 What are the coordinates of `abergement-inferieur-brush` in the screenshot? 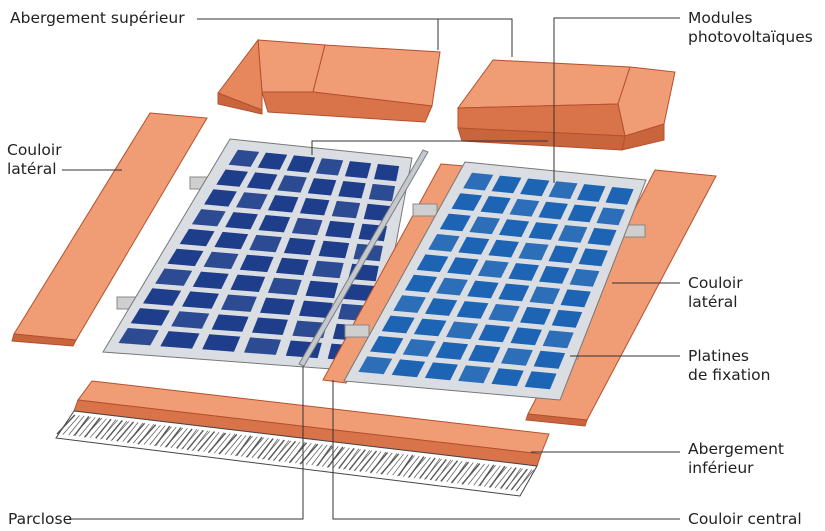 It's located at (295, 453).